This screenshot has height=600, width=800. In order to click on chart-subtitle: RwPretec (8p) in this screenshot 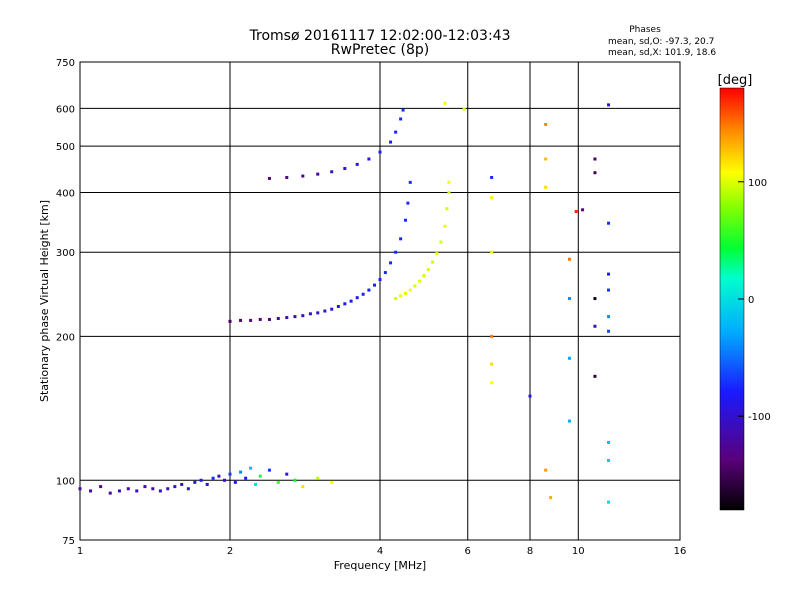, I will do `click(380, 50)`.